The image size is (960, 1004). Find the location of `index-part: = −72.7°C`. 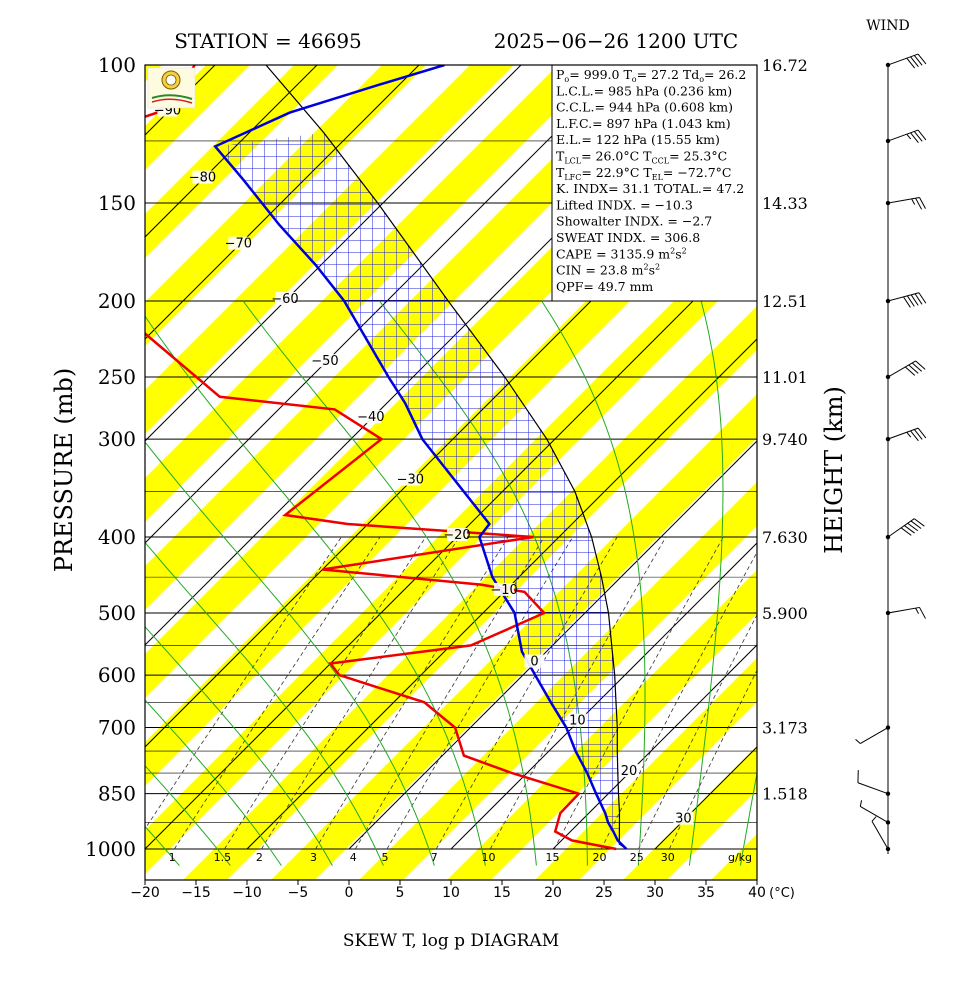

index-part: = −72.7°C is located at coordinates (697, 172).